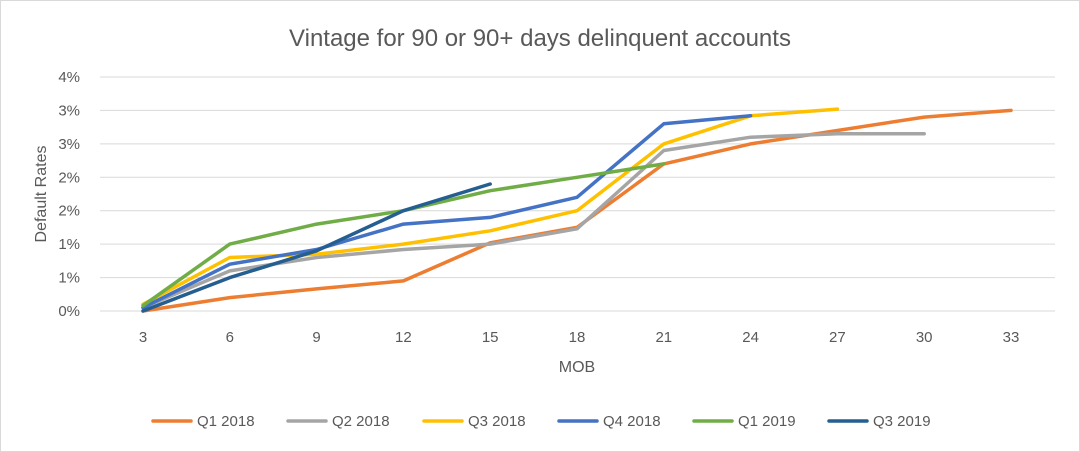 The width and height of the screenshot is (1080, 452). What do you see at coordinates (316, 337) in the screenshot?
I see `x-tick-label: 9` at bounding box center [316, 337].